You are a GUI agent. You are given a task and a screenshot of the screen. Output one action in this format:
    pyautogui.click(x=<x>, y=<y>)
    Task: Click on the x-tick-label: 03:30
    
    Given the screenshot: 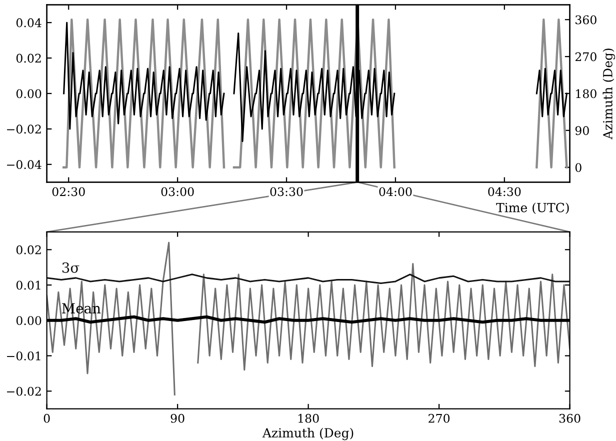 What is the action you would take?
    pyautogui.click(x=286, y=191)
    